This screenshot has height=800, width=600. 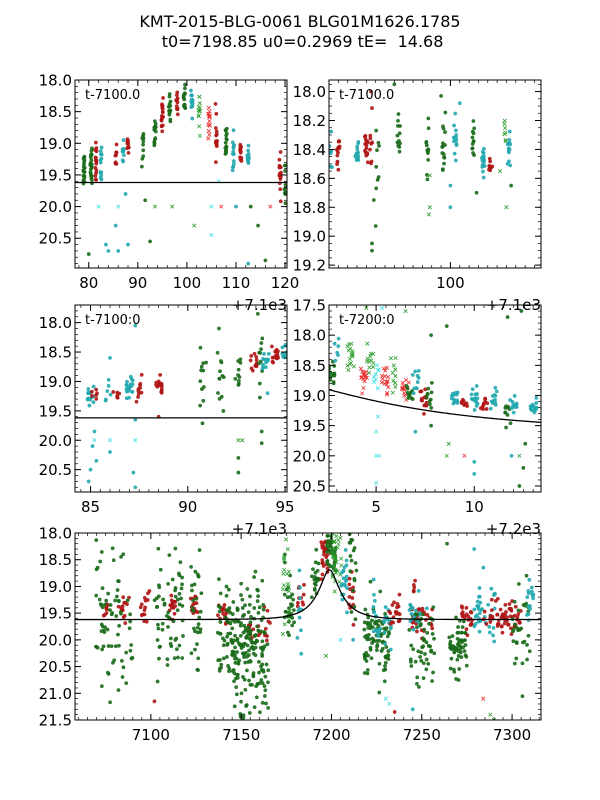 I want to click on y-tick-label: 18.4, so click(x=309, y=150).